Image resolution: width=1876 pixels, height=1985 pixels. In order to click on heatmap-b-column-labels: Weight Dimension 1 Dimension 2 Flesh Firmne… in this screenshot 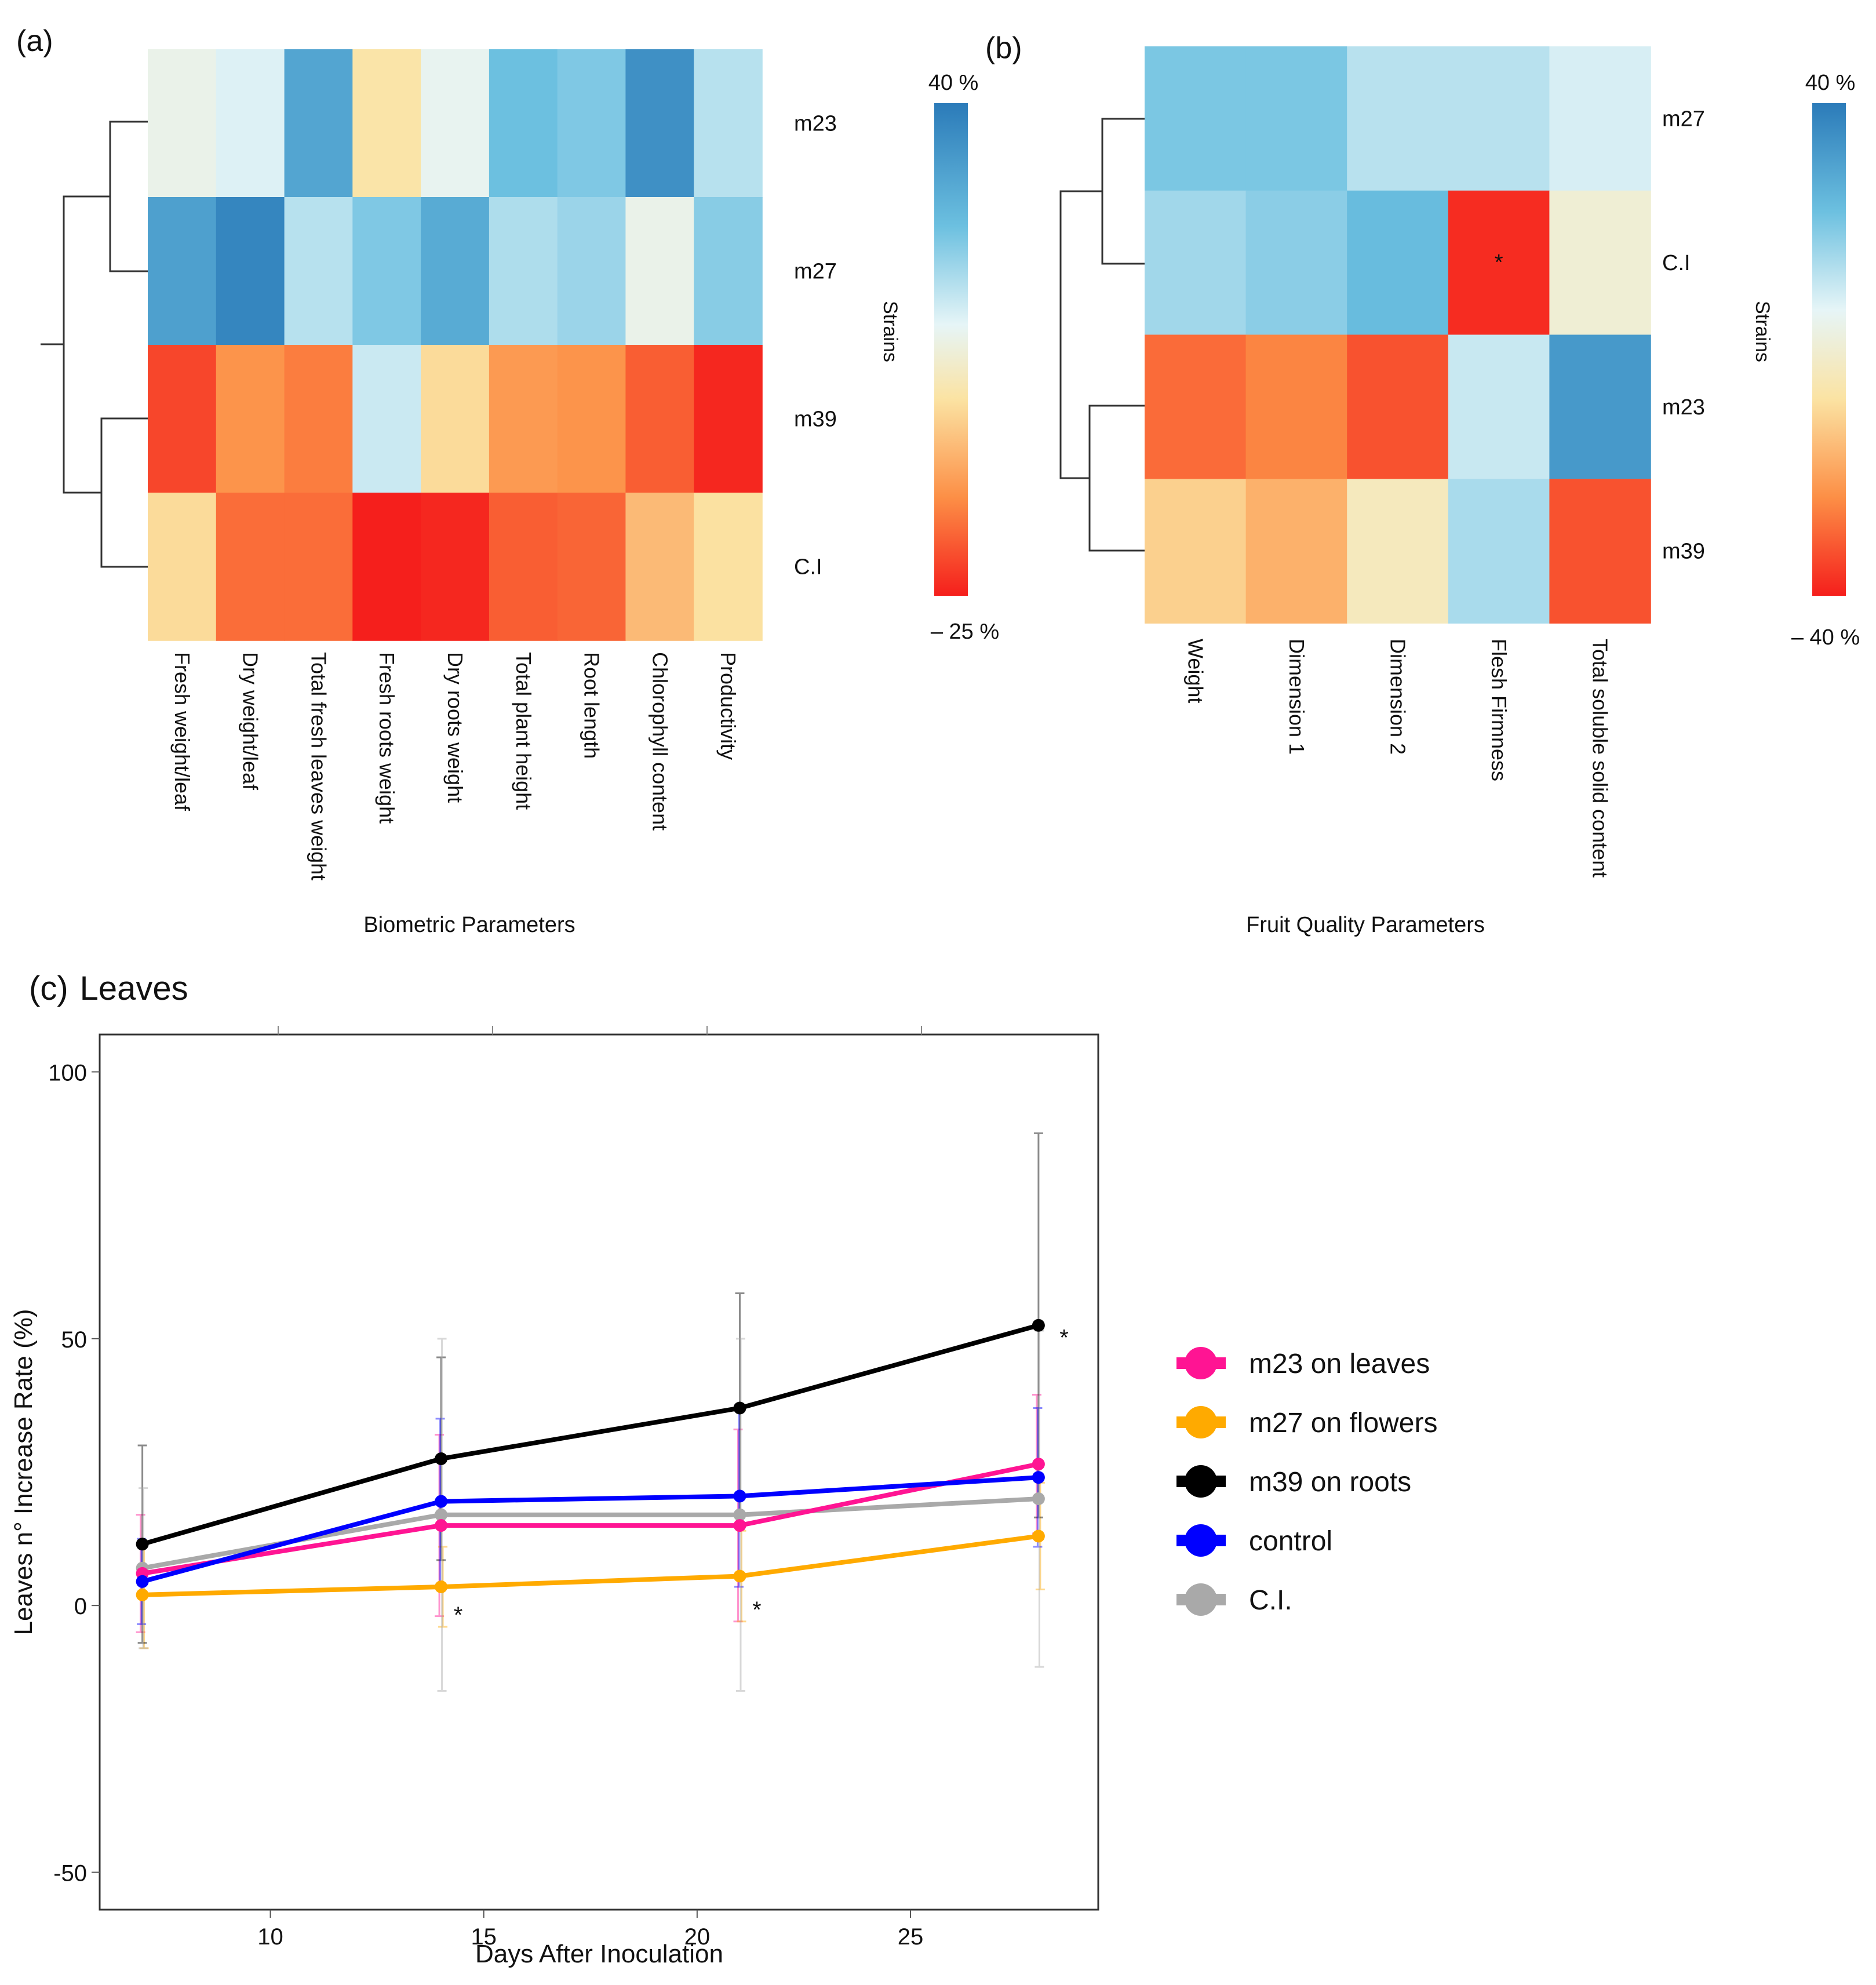, I will do `click(1397, 758)`.